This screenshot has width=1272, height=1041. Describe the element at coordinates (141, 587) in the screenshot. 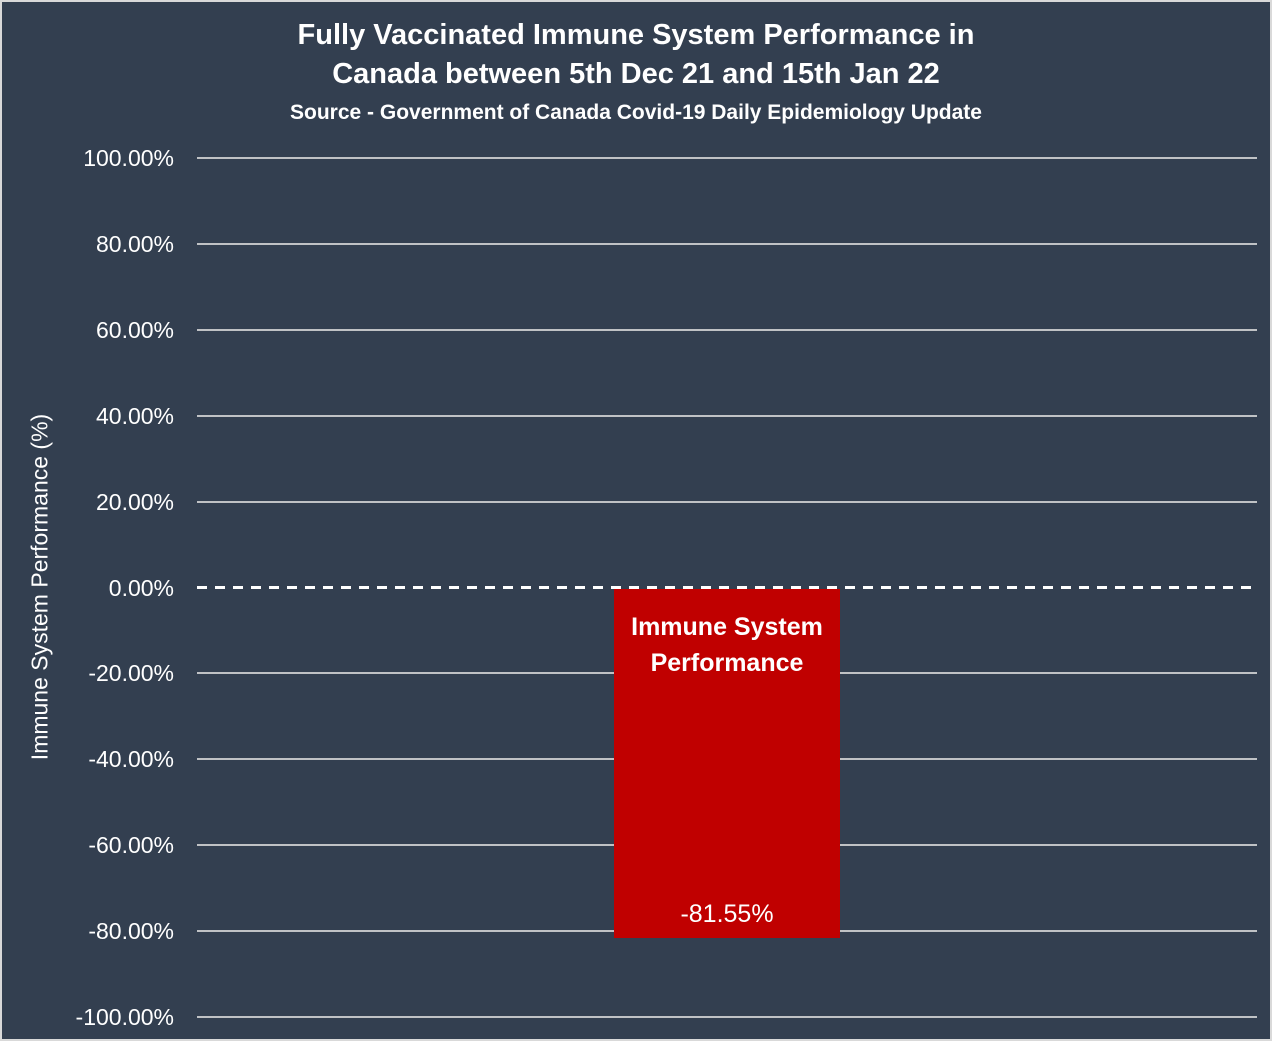

I see `y-tick-label: 0.00%` at that location.